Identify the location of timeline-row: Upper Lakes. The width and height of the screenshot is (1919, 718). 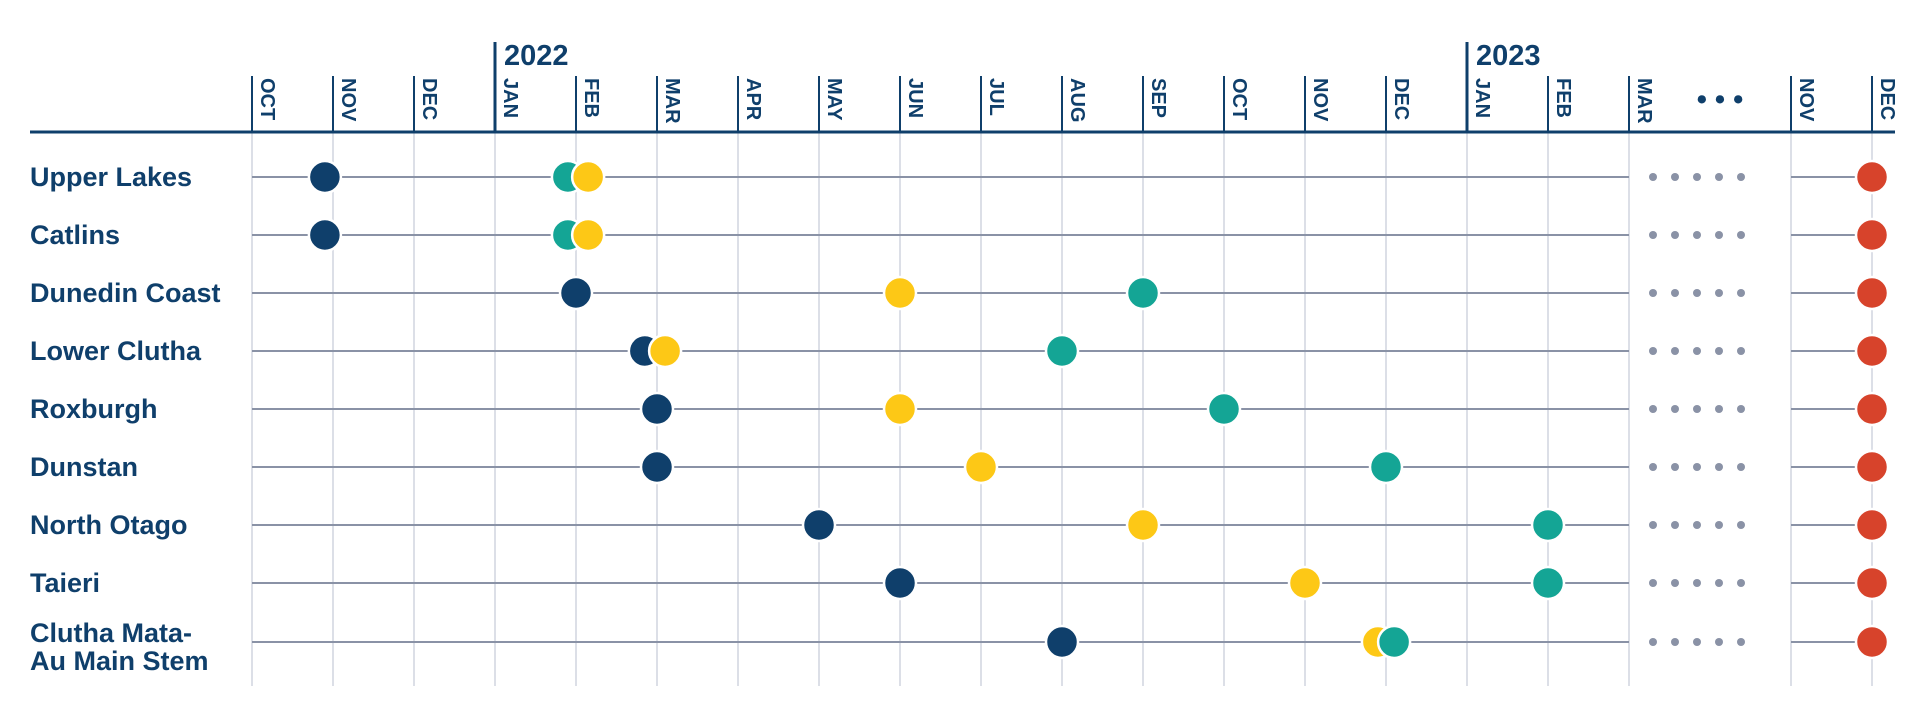
(960, 177).